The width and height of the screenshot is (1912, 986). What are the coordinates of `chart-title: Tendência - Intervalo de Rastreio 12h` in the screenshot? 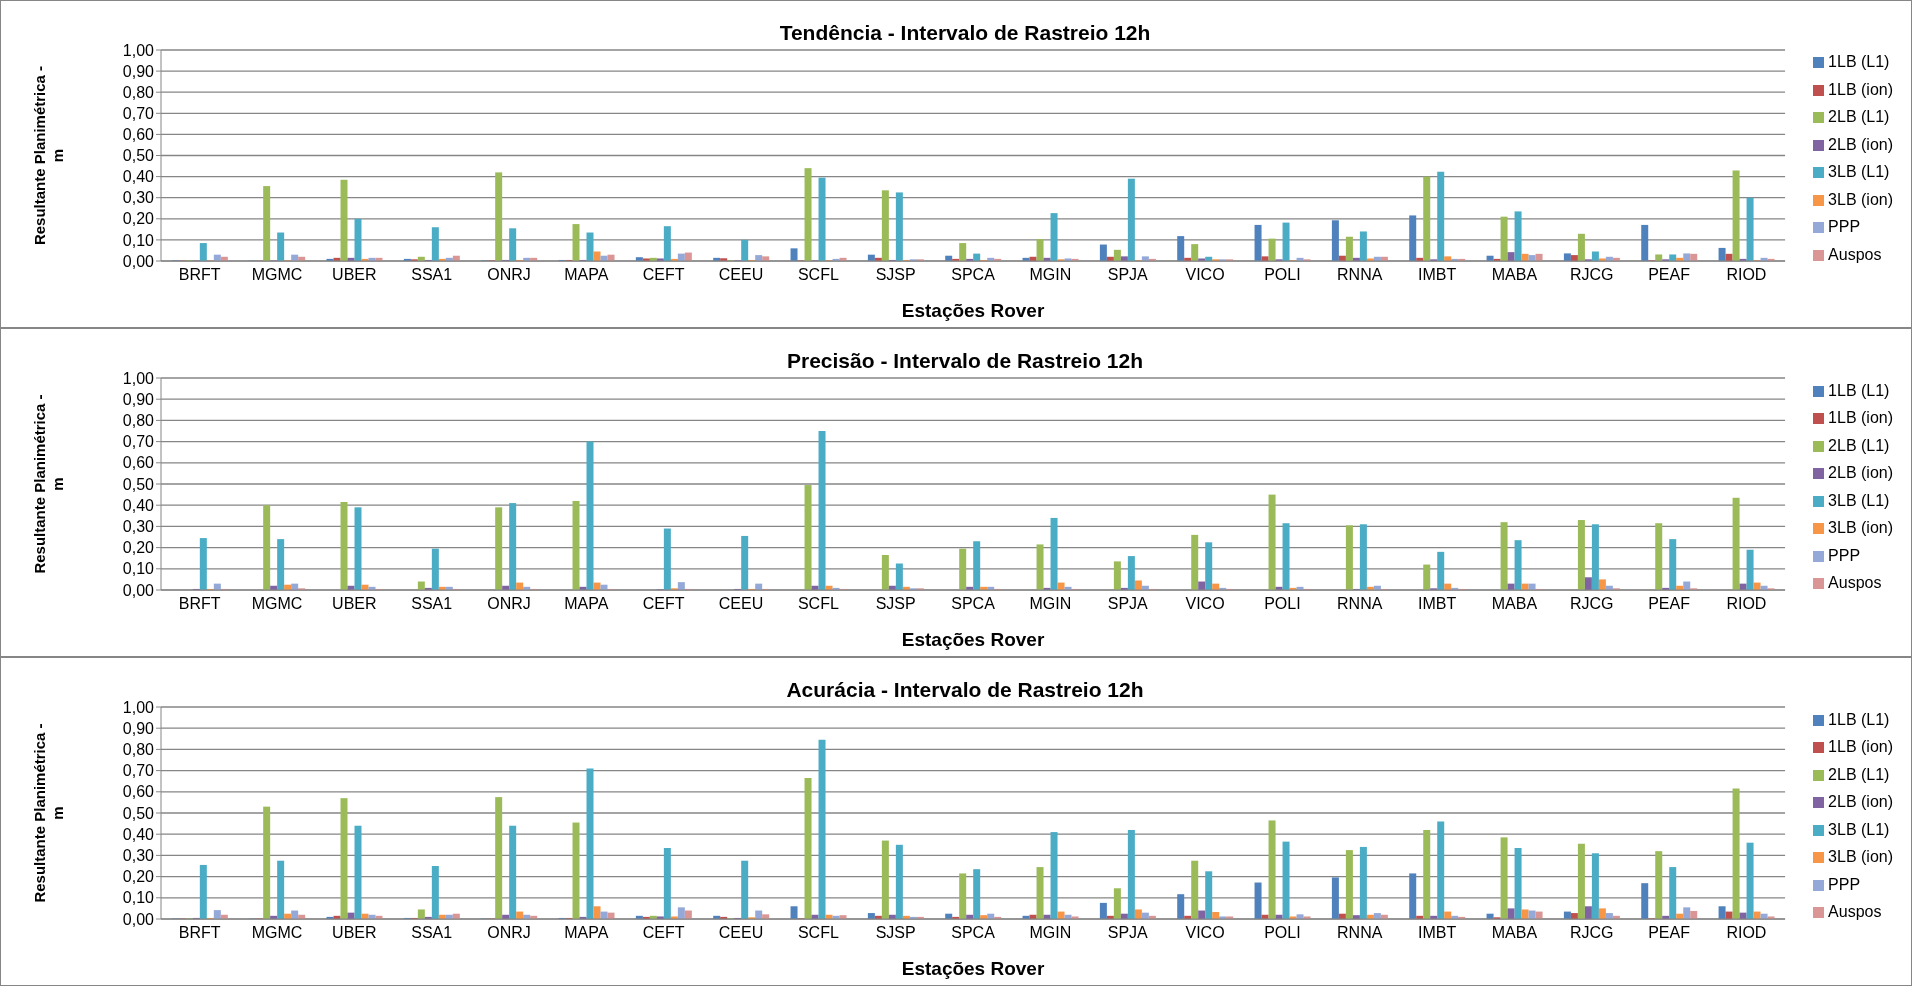 It's located at (965, 33).